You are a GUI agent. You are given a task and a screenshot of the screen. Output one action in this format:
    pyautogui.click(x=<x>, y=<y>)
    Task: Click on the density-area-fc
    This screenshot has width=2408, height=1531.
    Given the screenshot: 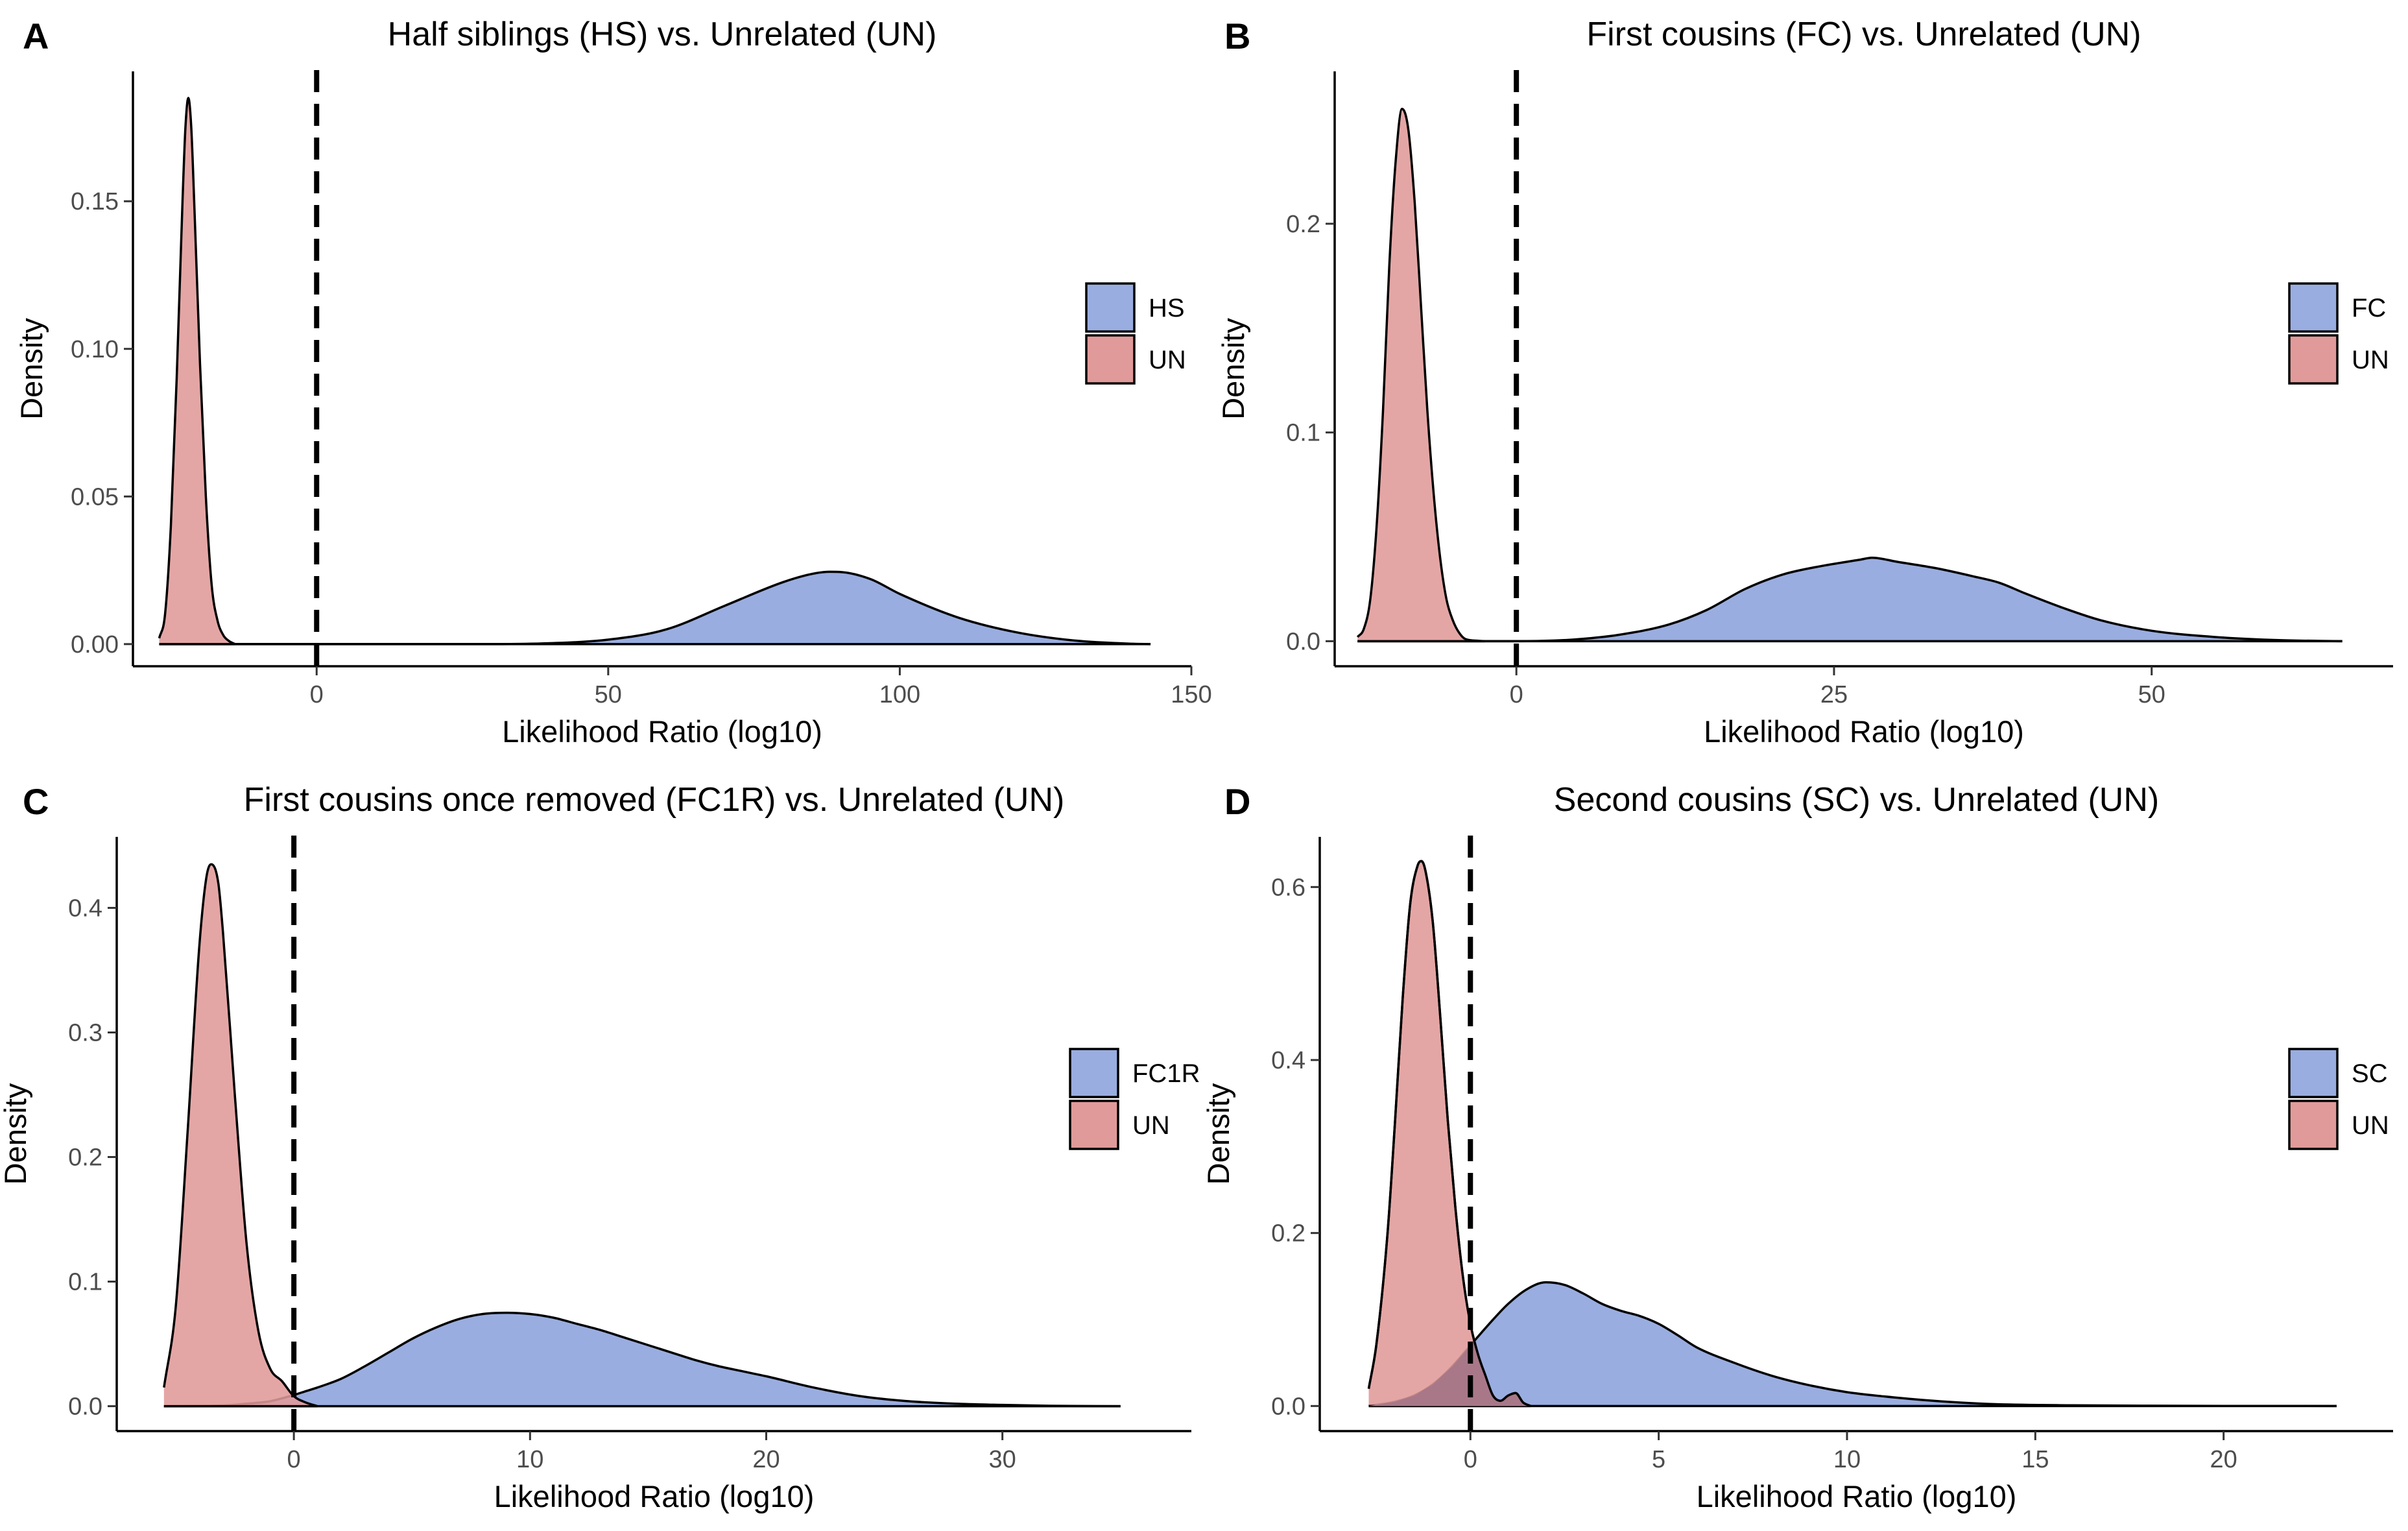 What is the action you would take?
    pyautogui.click(x=1850, y=599)
    